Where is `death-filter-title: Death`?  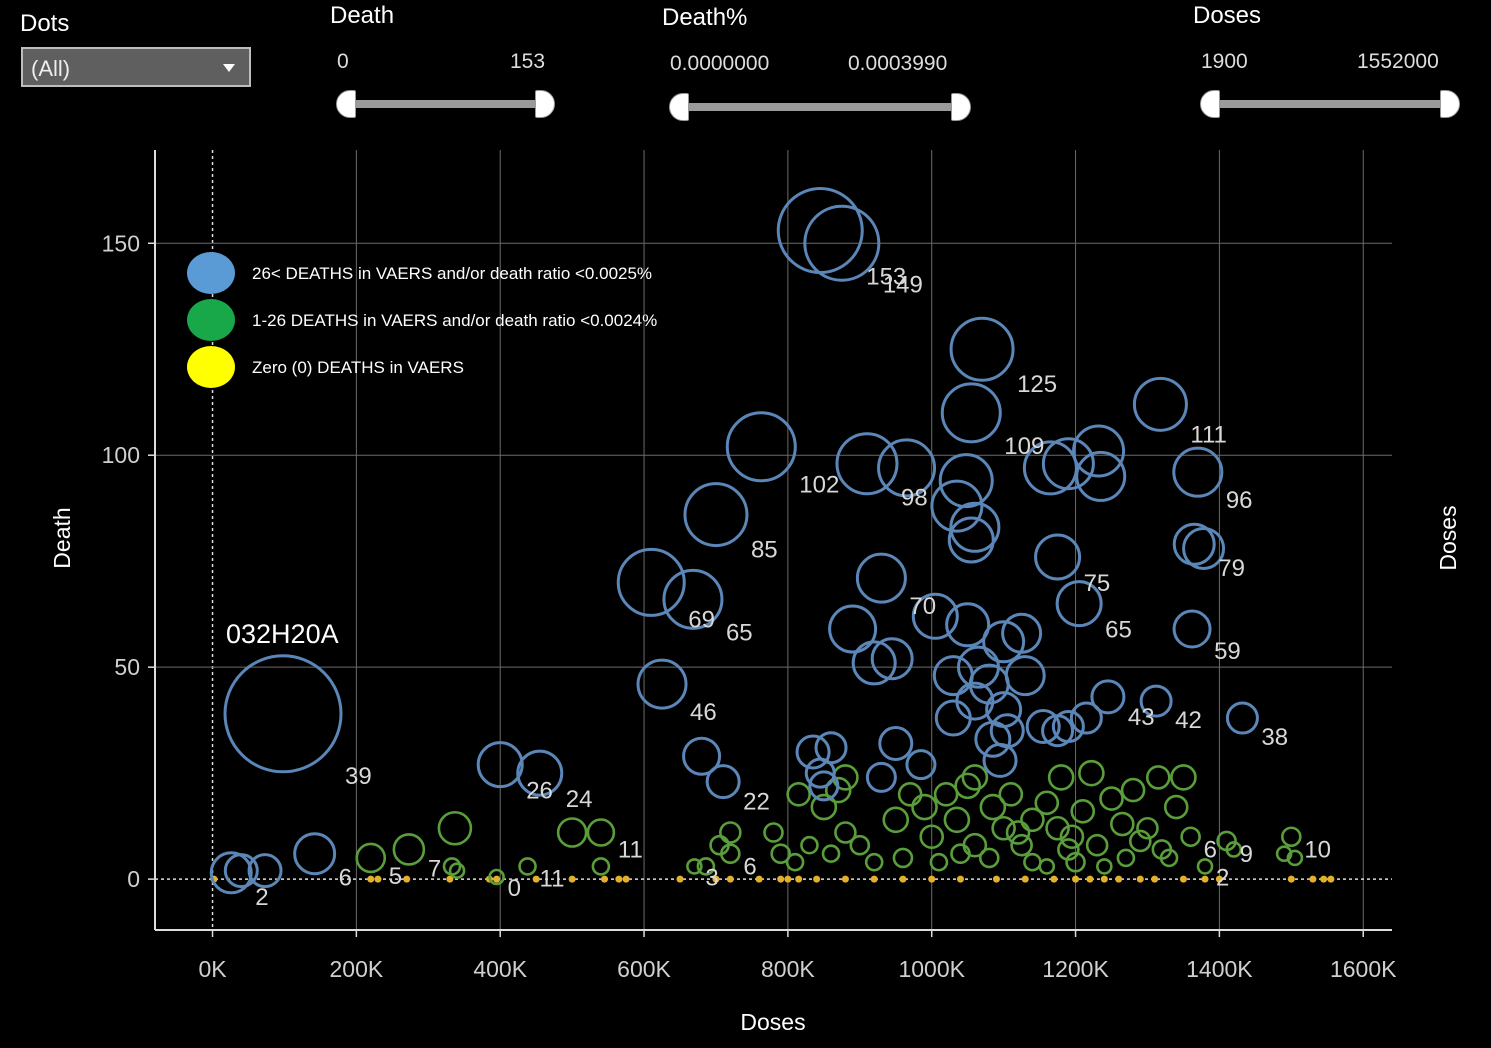 death-filter-title: Death is located at coordinates (362, 15).